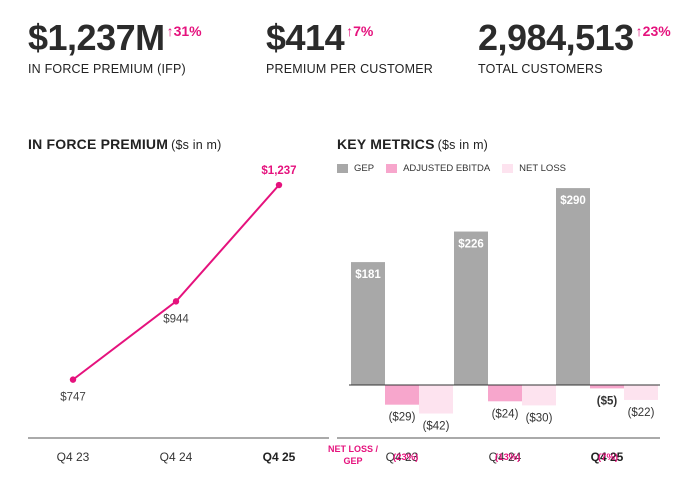 The height and width of the screenshot is (500, 689). Describe the element at coordinates (352, 455) in the screenshot. I see `net-loss-gep-label: NET LOSS / GEP` at that location.